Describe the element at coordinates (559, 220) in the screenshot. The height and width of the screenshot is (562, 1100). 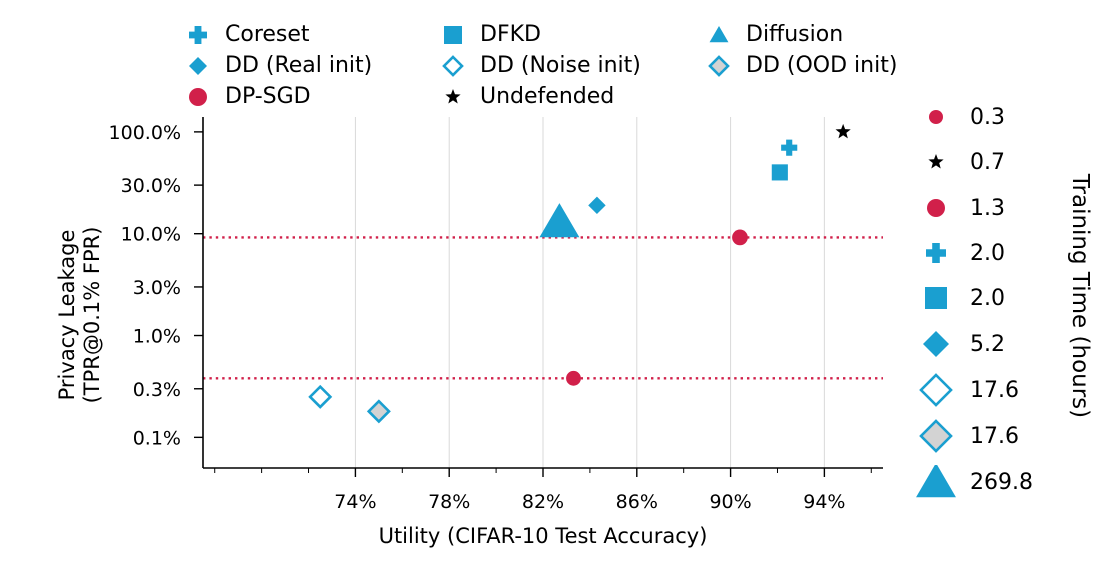
I see `point-diffusion` at that location.